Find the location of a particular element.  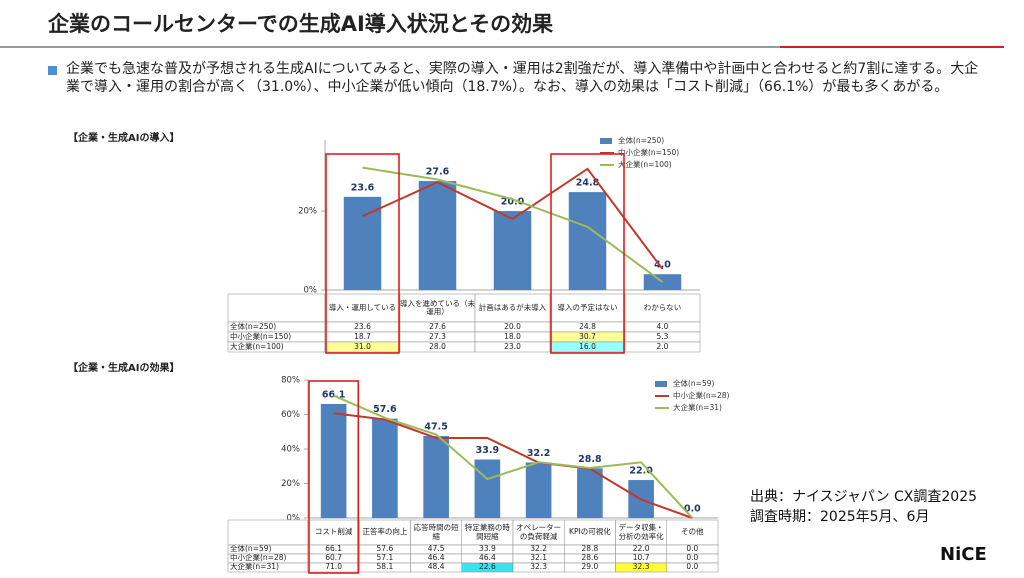

chart-title: 【企業・生成AIの導入】 is located at coordinates (123, 137).